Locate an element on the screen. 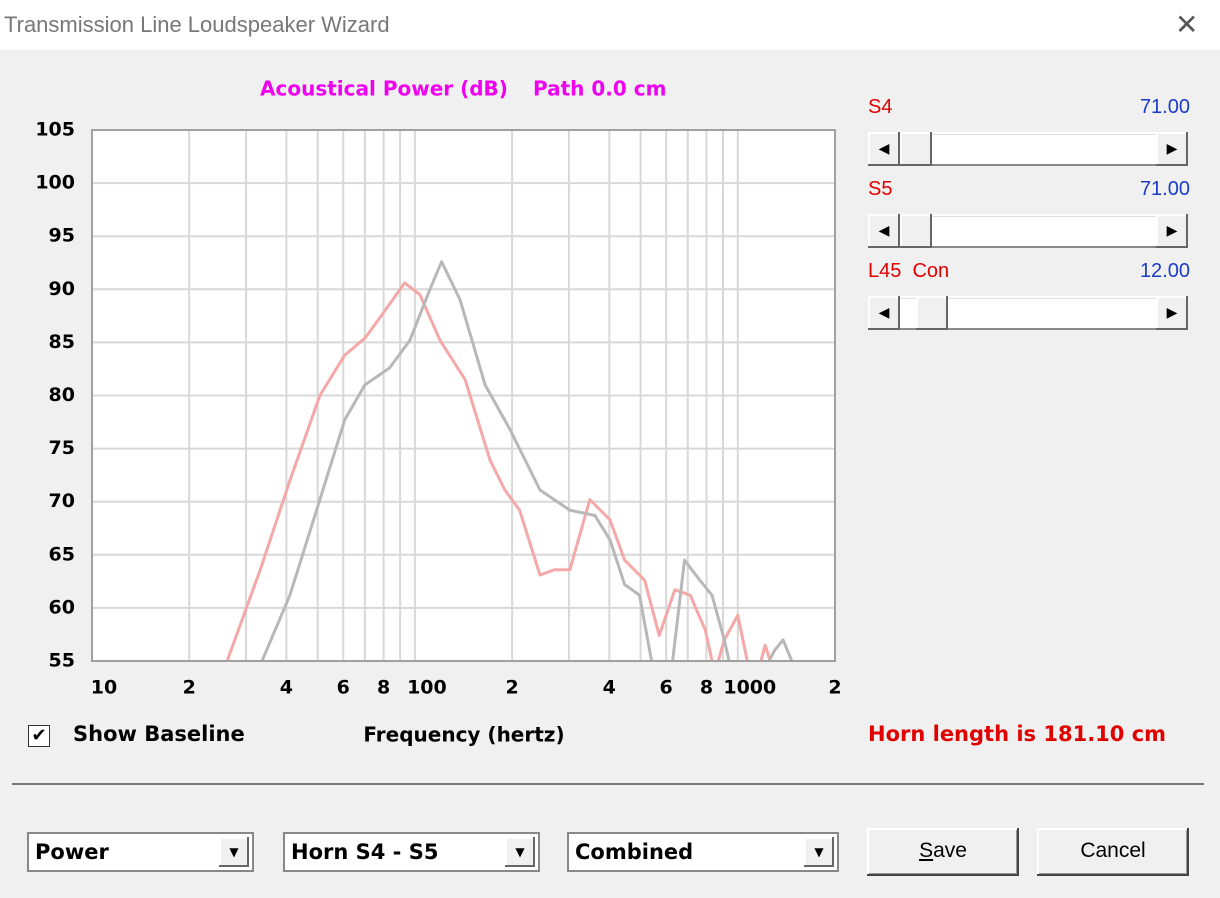 The width and height of the screenshot is (1220, 898). y-tick-label: 105 is located at coordinates (55, 130).